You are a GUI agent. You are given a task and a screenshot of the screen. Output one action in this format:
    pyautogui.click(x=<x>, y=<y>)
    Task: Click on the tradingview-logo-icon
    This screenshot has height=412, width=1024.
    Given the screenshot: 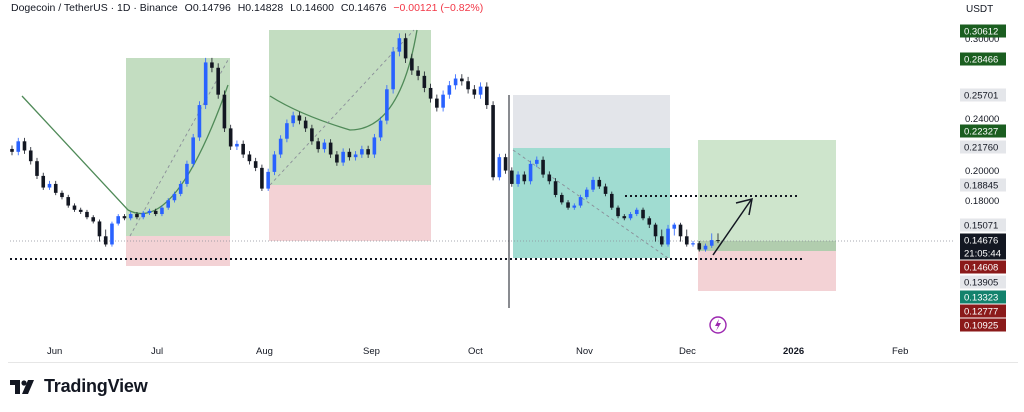 What is the action you would take?
    pyautogui.click(x=22, y=386)
    